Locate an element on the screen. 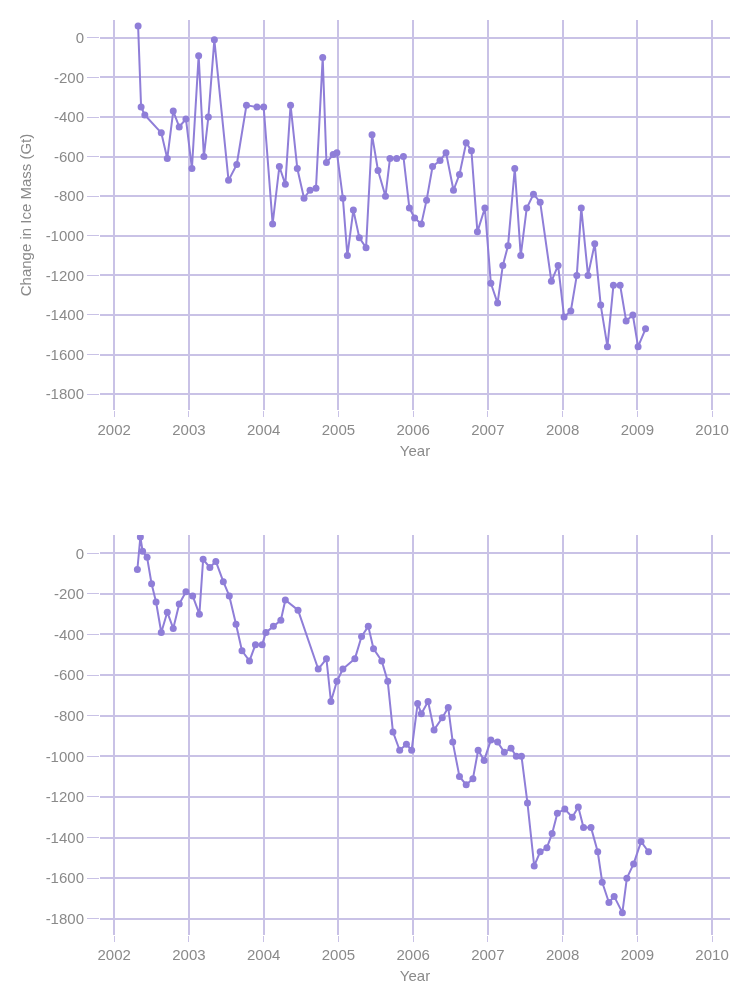 The height and width of the screenshot is (1003, 744). y-axis-title: Change in Ice Mass (Gt) is located at coordinates (25, 215).